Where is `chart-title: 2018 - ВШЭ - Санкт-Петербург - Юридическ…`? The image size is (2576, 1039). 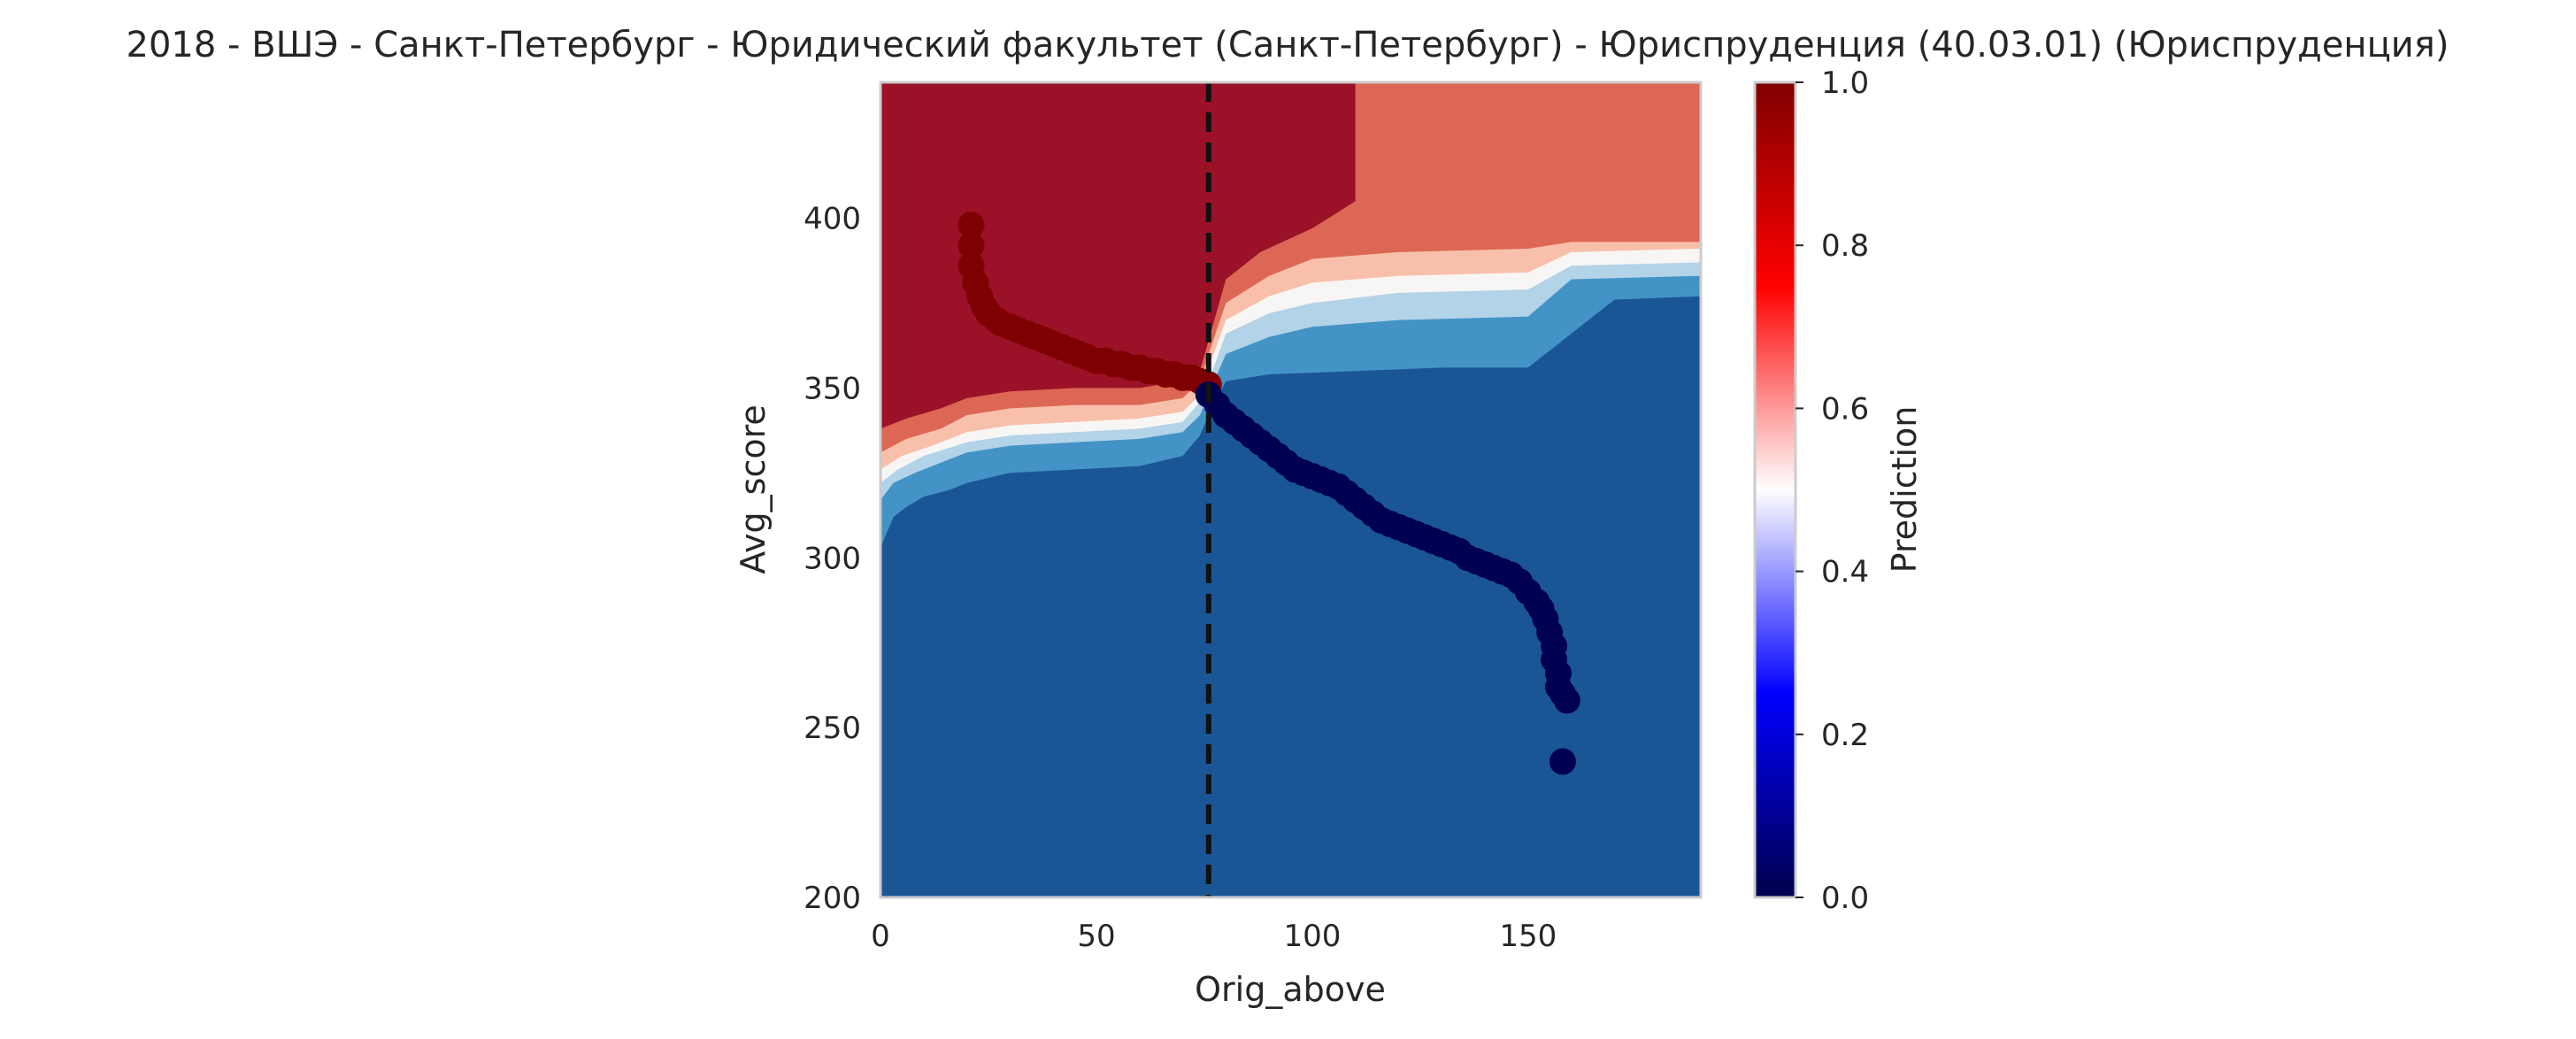
chart-title: 2018 - ВШЭ - Санкт-Петербург - Юридическ… is located at coordinates (1288, 45).